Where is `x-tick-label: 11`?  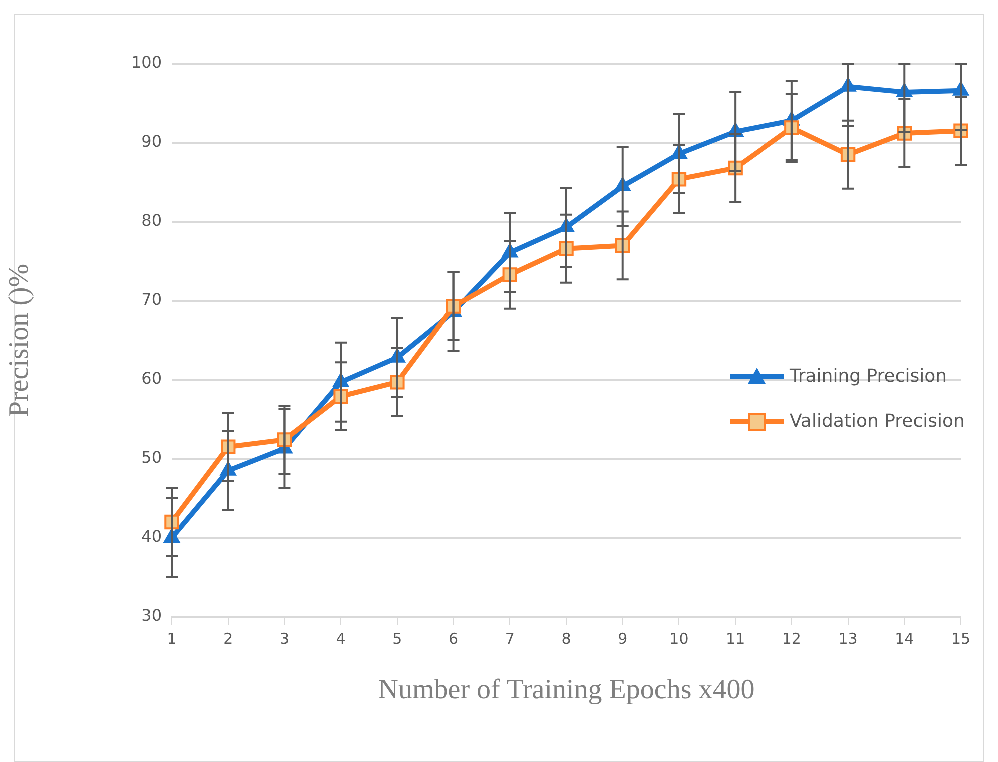
x-tick-label: 11 is located at coordinates (736, 639).